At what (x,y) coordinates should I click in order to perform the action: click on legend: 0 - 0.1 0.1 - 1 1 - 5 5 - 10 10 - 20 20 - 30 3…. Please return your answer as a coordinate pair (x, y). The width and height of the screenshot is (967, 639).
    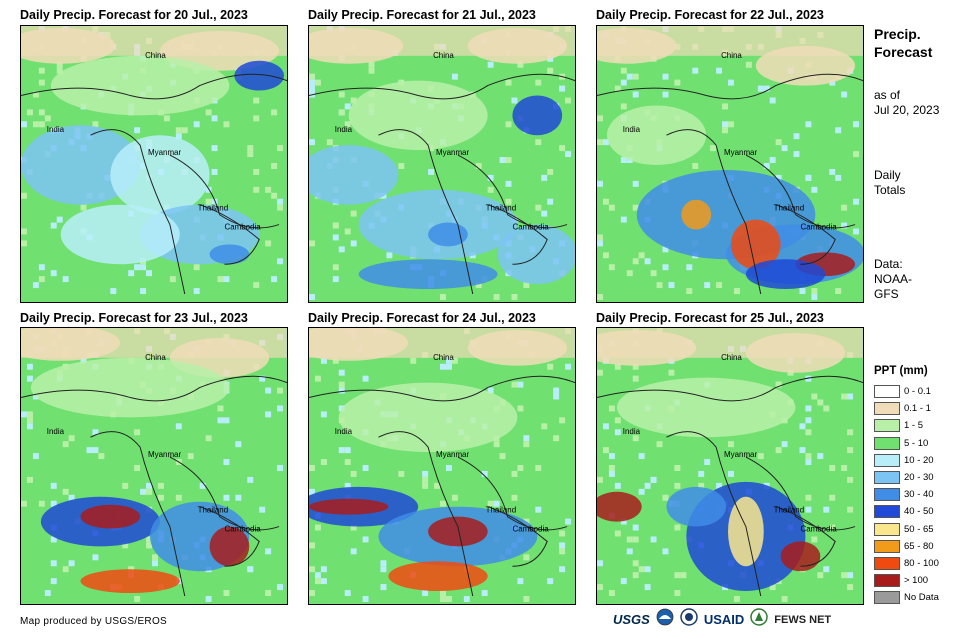
    Looking at the image, I should click on (906, 494).